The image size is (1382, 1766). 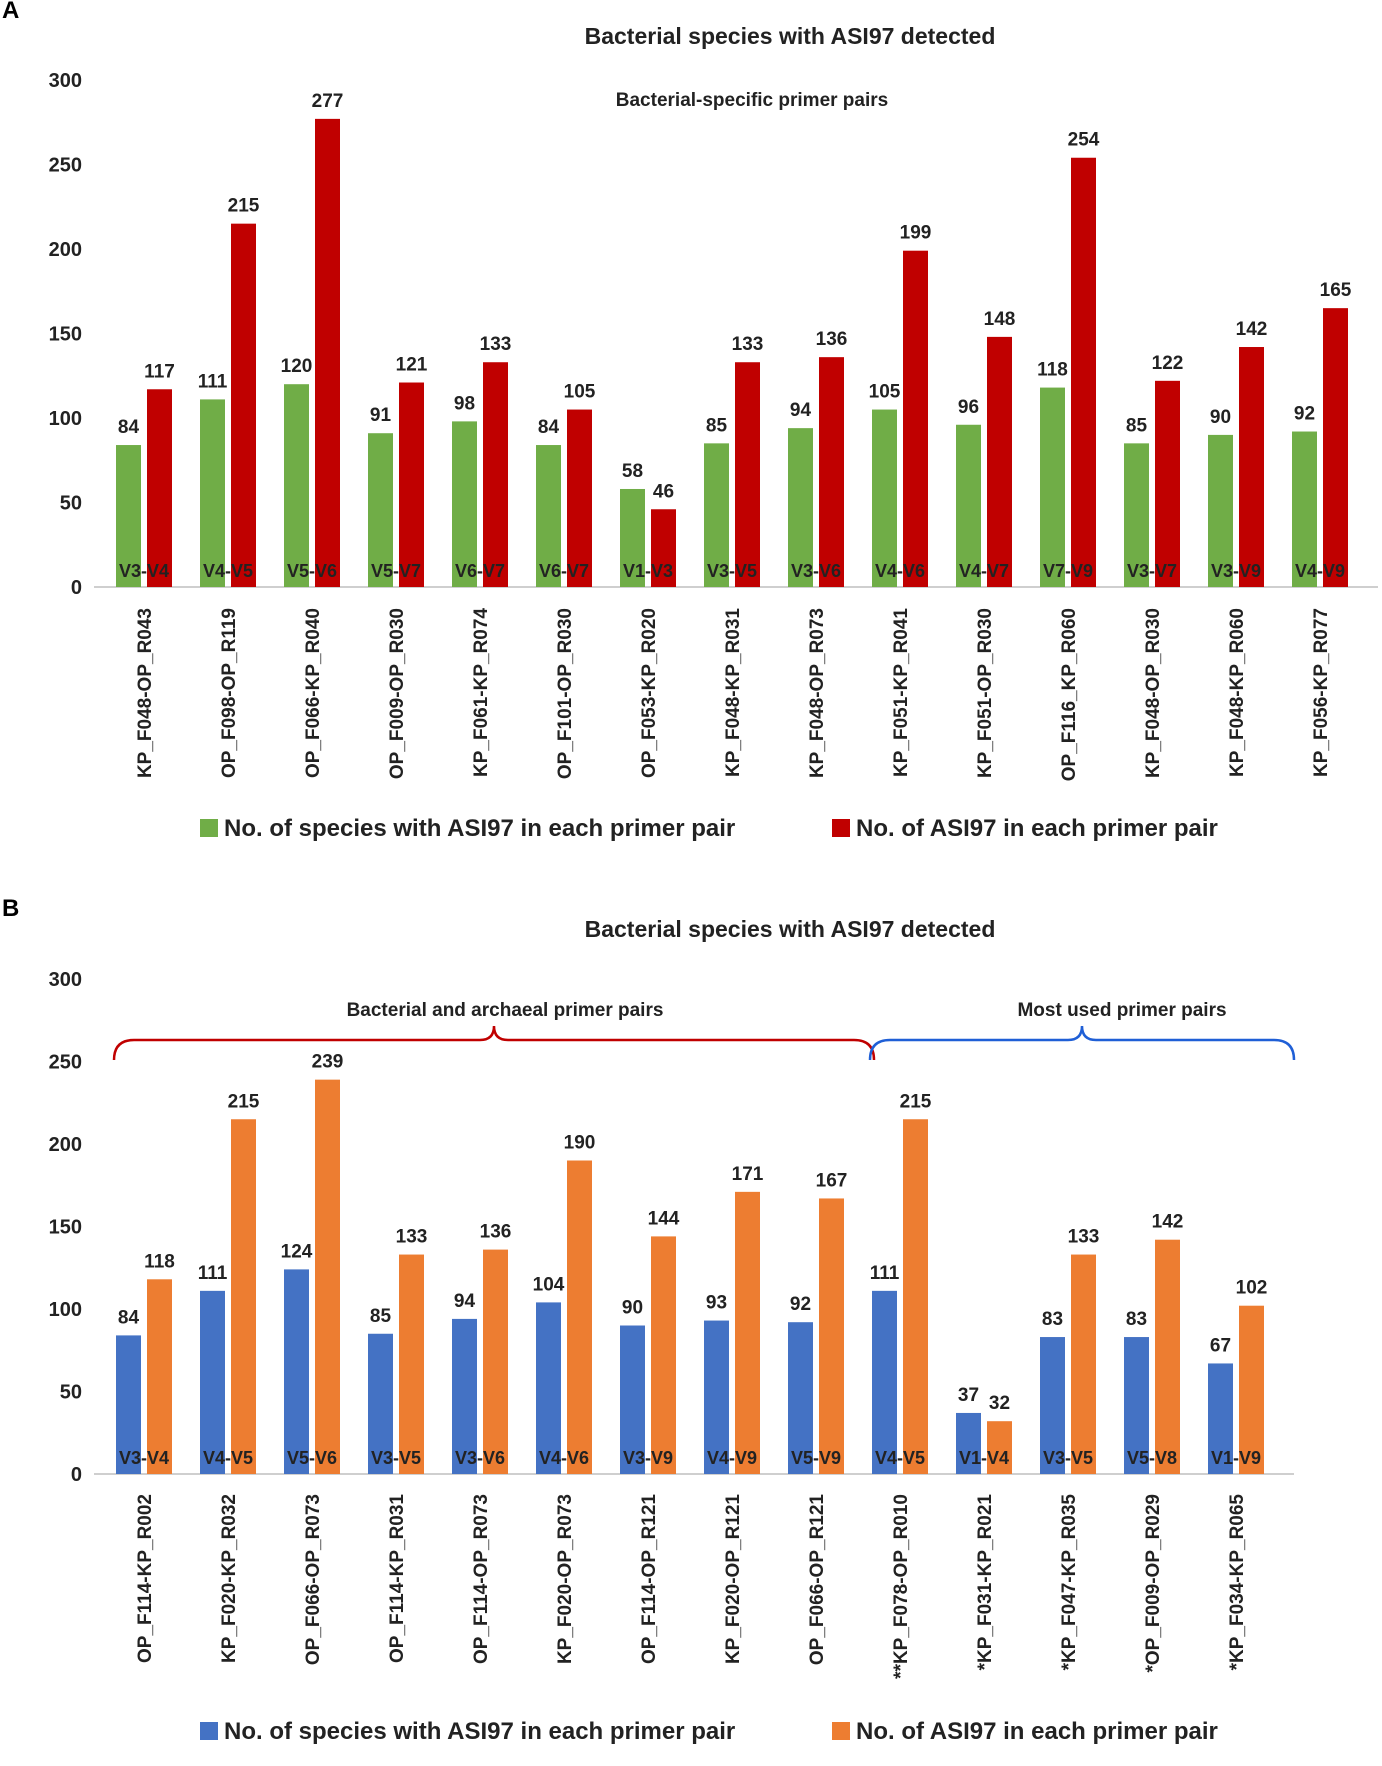 I want to click on category-label: *OP_F009-OP_R029, so click(x=1153, y=1583).